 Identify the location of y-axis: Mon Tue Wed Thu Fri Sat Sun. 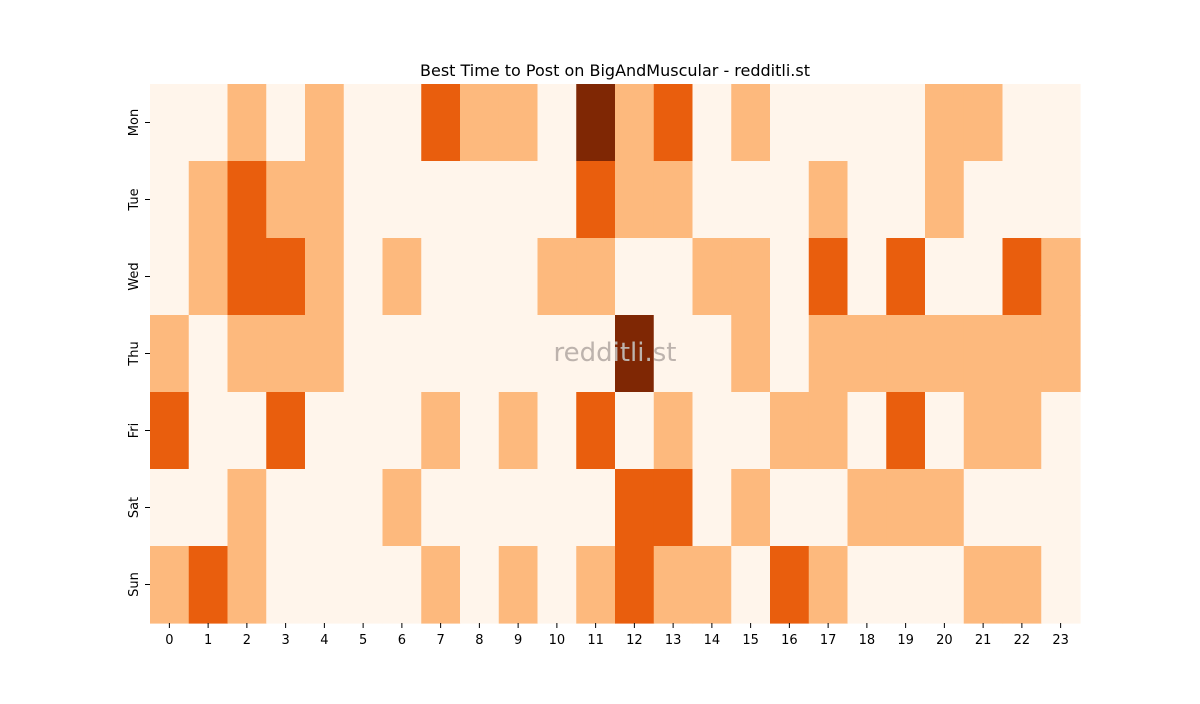
(138, 353).